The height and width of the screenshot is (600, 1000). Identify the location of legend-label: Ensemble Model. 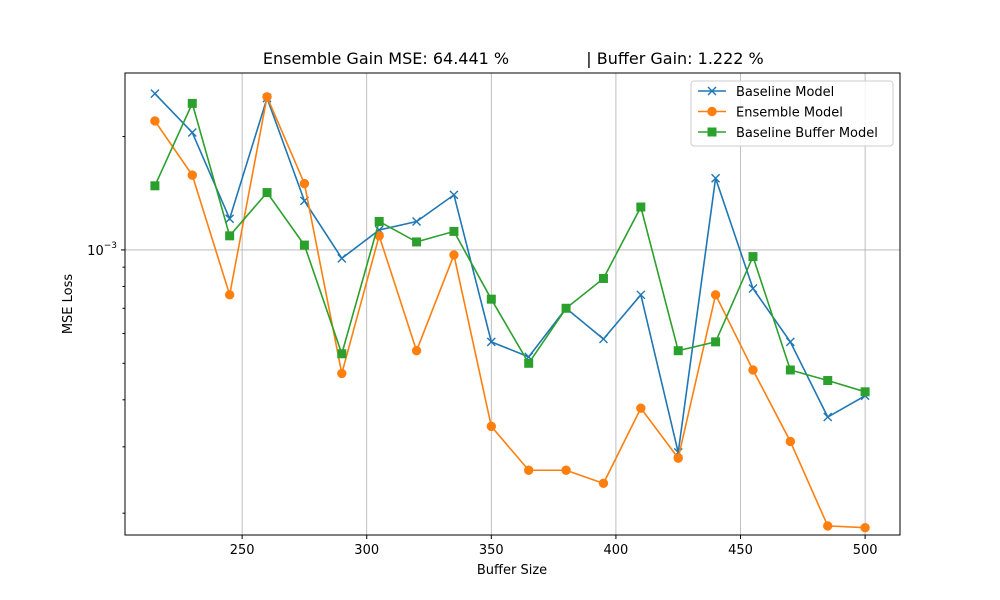
(789, 113).